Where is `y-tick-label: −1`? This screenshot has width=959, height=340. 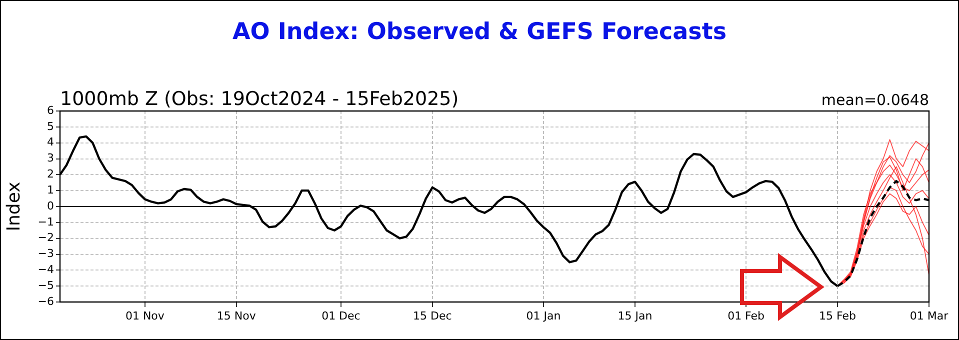
y-tick-label: −1 is located at coordinates (46, 221).